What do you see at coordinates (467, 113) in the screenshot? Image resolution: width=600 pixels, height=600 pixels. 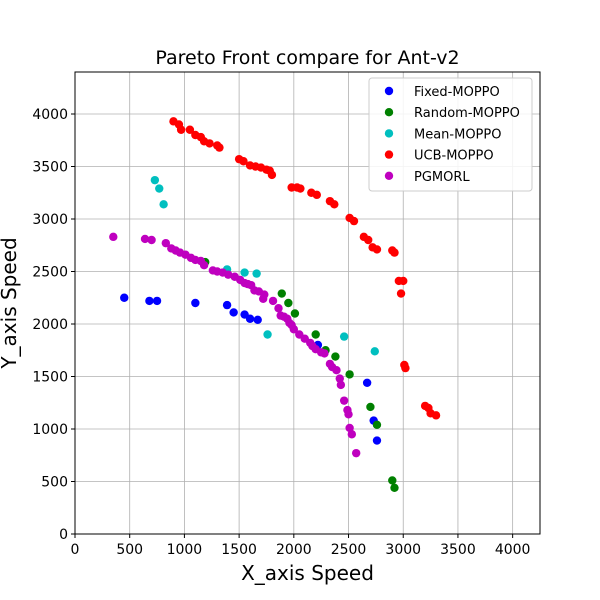 I see `legend-label: Random-MOPPO` at bounding box center [467, 113].